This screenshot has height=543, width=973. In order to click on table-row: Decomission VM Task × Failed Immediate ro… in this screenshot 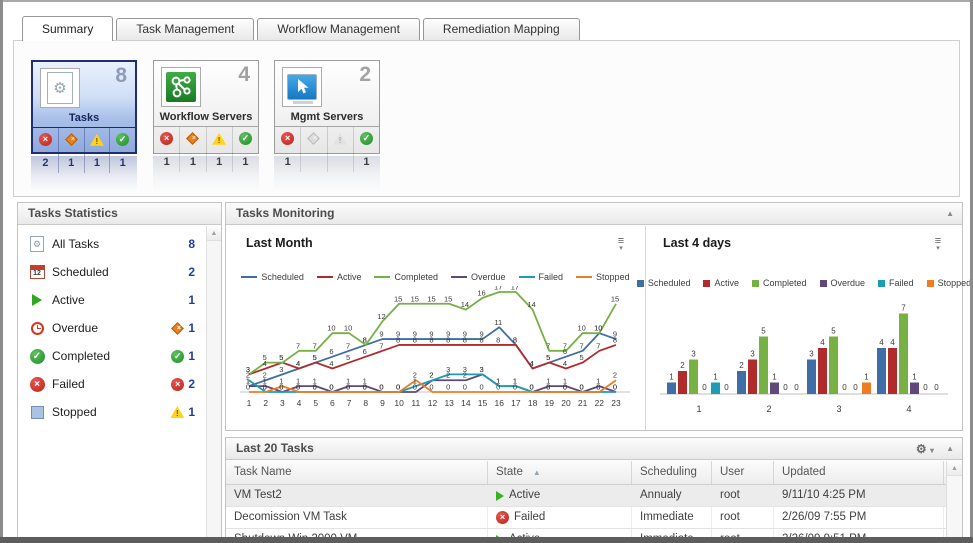, I will do `click(594, 518)`.